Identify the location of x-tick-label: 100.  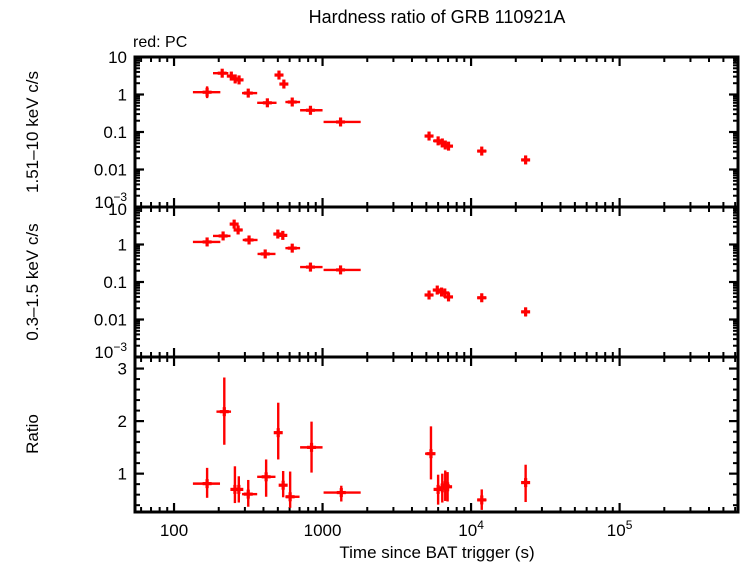
(174, 530).